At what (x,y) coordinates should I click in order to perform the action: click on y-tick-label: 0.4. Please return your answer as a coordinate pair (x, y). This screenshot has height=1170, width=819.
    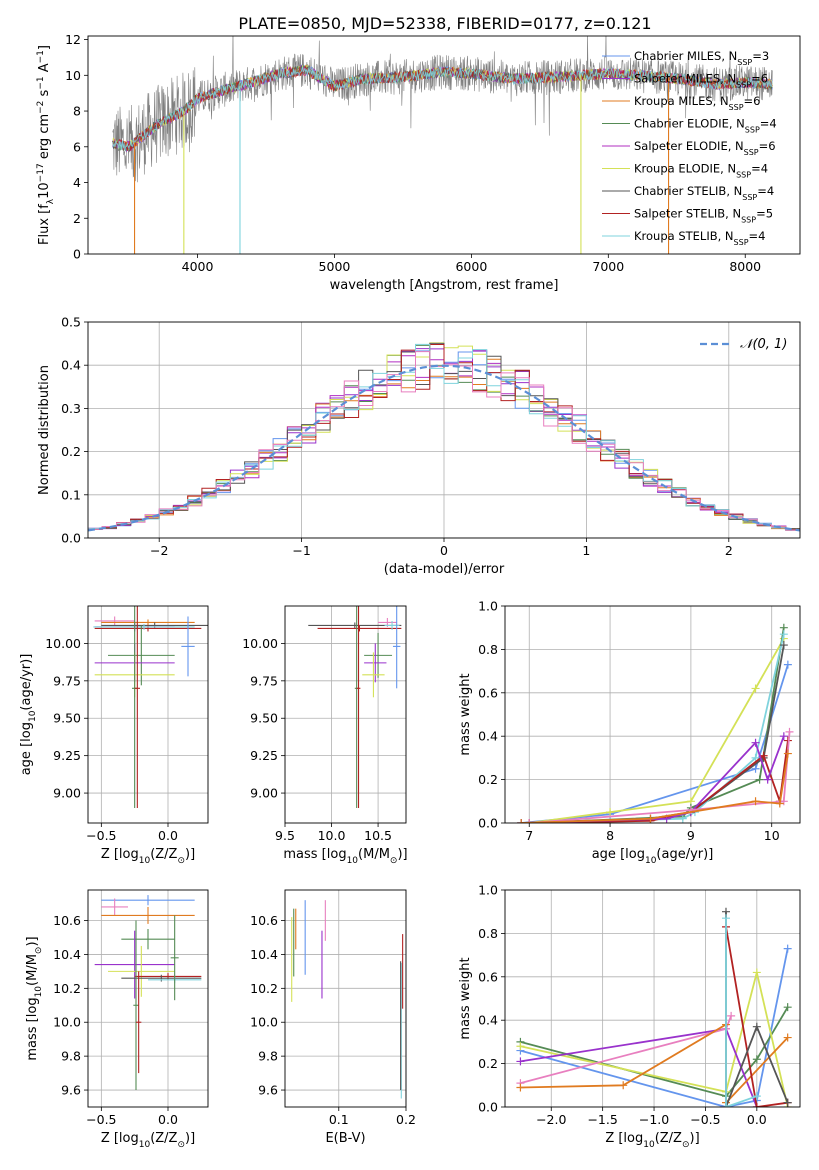
    Looking at the image, I should click on (488, 736).